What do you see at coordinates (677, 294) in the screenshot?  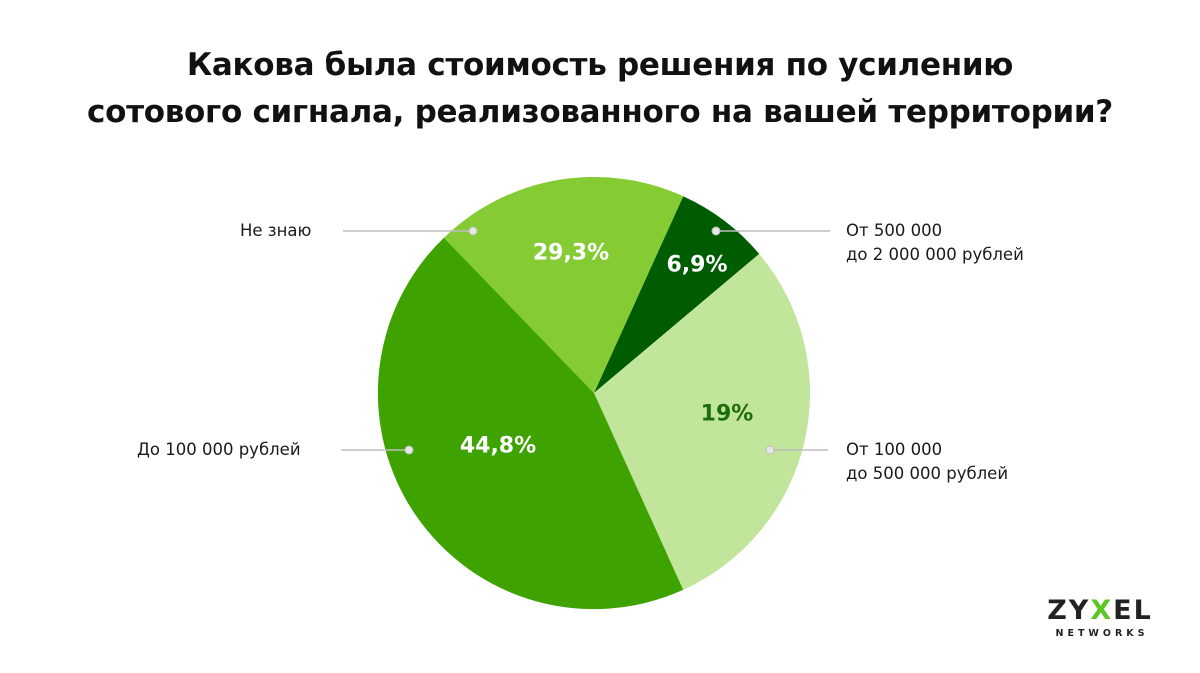 I see `pie-slice-500k-2m` at bounding box center [677, 294].